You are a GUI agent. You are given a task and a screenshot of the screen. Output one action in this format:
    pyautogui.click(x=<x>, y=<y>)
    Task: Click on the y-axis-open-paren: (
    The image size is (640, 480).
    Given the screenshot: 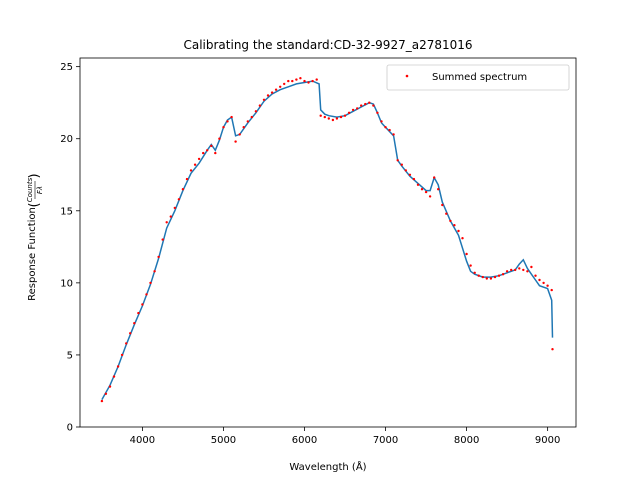 What is the action you would take?
    pyautogui.click(x=34, y=204)
    